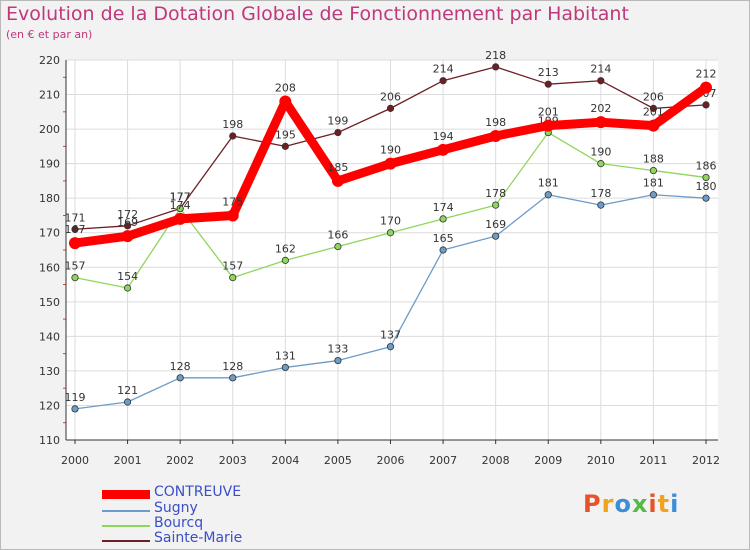 The image size is (750, 550). I want to click on data-label-bourcq: 154, so click(127, 276).